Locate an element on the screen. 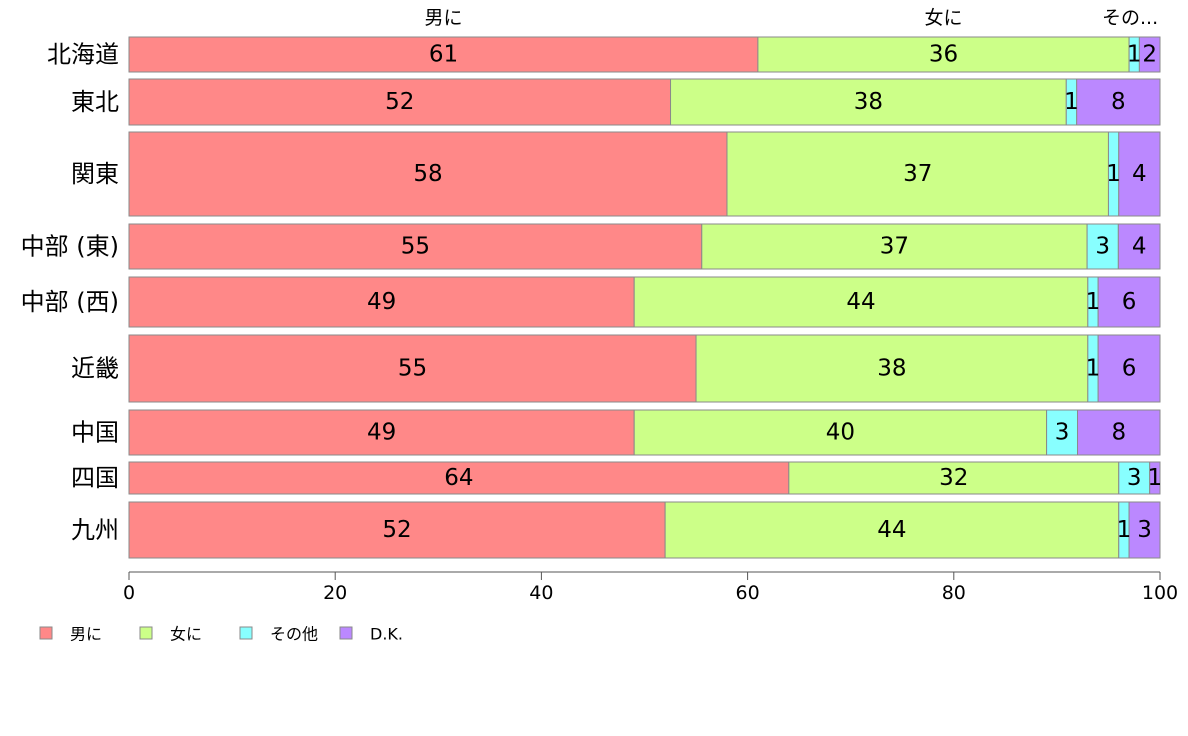  top-series-label: 女に is located at coordinates (943, 18).